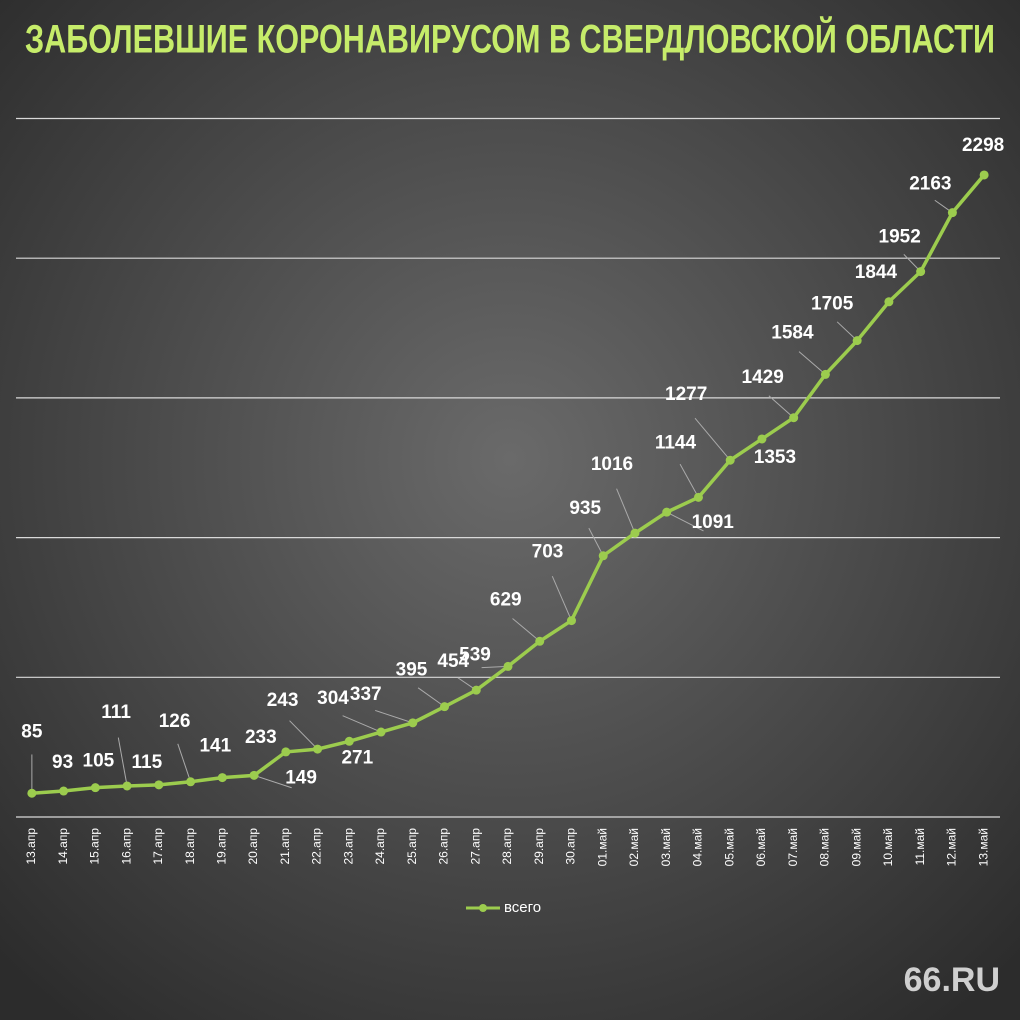 This screenshot has width=1020, height=1020. What do you see at coordinates (116, 712) in the screenshot?
I see `data-label: 111` at bounding box center [116, 712].